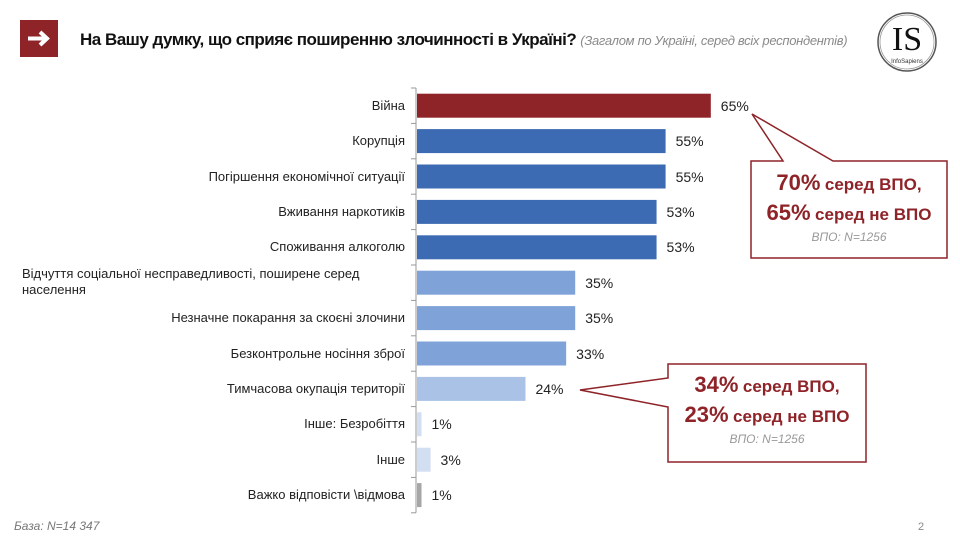 This screenshot has width=960, height=540. What do you see at coordinates (590, 353) in the screenshot?
I see `value-label: 33%` at bounding box center [590, 353].